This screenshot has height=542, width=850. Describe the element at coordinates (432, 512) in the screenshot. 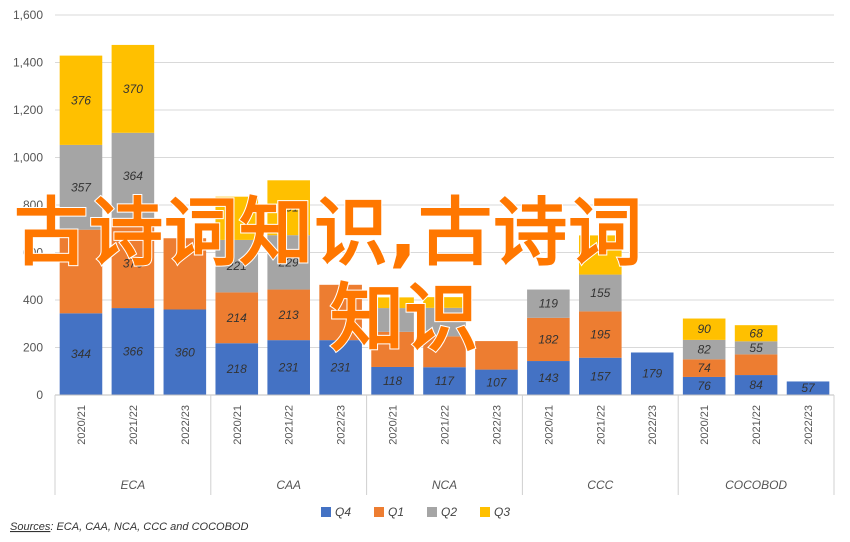

I see `legend-swatch-q2` at that location.